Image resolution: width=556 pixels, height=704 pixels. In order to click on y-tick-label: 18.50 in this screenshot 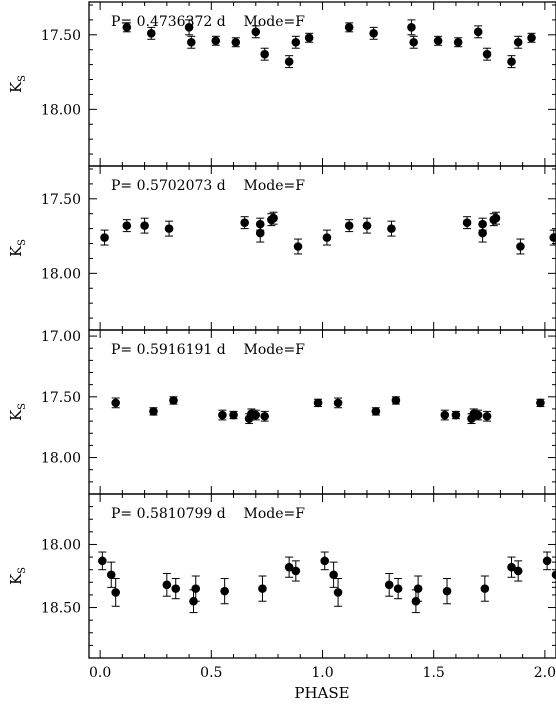, I will do `click(61, 609)`.